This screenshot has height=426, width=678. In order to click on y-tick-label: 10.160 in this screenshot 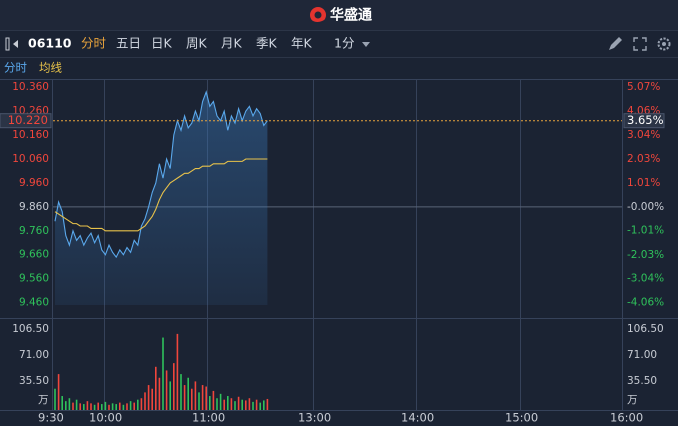, I will do `click(30, 135)`.